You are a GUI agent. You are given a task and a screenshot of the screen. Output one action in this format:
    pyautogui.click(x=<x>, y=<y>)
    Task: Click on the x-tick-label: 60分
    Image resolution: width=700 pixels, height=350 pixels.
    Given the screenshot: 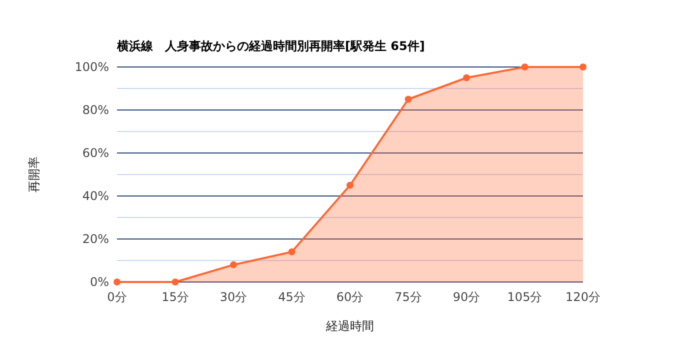 What is the action you would take?
    pyautogui.click(x=350, y=297)
    